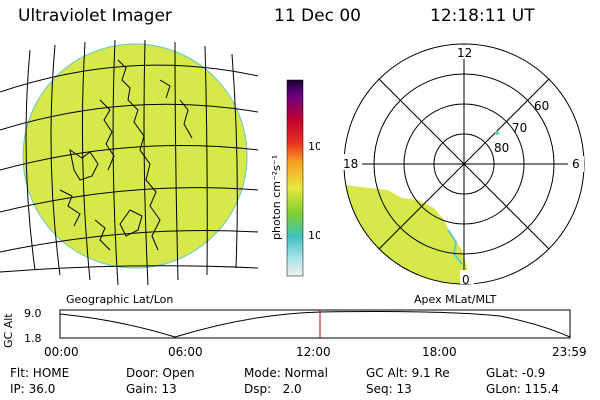 This screenshot has height=400, width=600. I want to click on time-label: 12:18:11 UT, so click(482, 16).